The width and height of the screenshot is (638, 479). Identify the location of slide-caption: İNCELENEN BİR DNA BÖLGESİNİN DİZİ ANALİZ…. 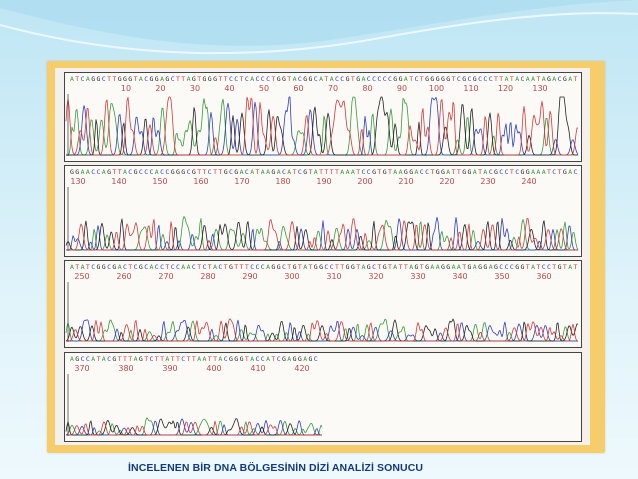
(276, 468).